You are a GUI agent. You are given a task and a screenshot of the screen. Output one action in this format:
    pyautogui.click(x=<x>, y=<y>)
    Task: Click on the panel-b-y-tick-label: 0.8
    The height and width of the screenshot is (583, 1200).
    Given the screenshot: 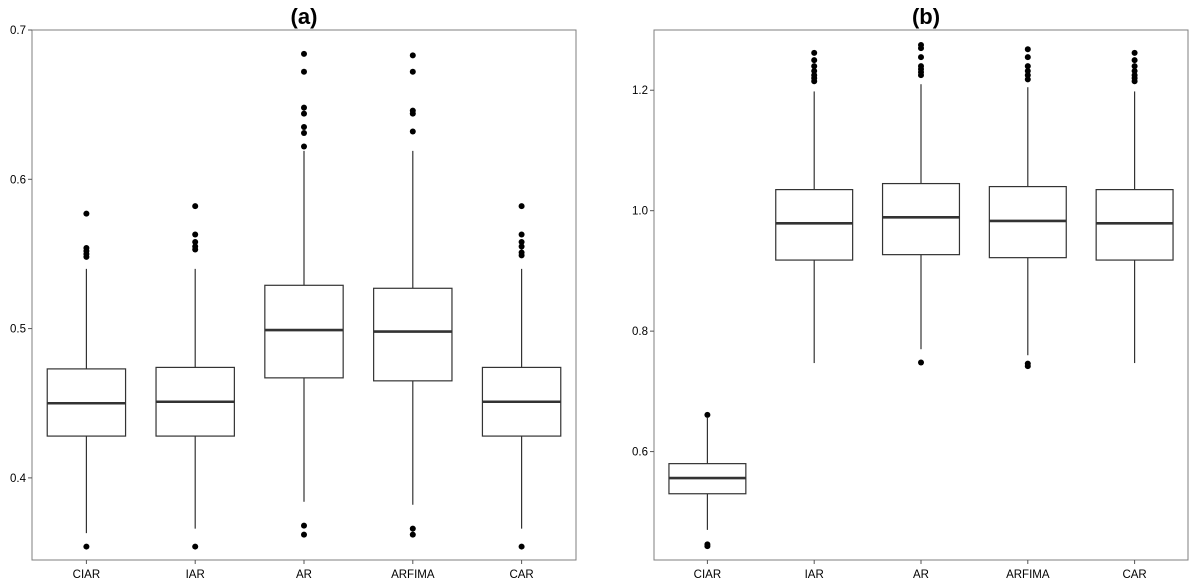 What is the action you would take?
    pyautogui.click(x=640, y=332)
    